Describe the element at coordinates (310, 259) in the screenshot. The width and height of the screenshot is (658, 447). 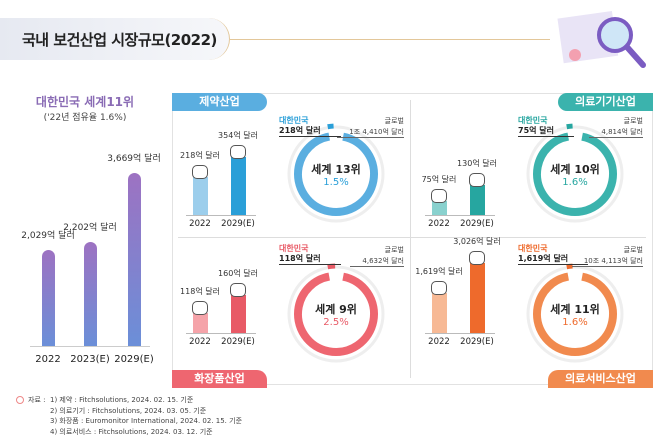
I see `korea-value: 118억 달러` at that location.